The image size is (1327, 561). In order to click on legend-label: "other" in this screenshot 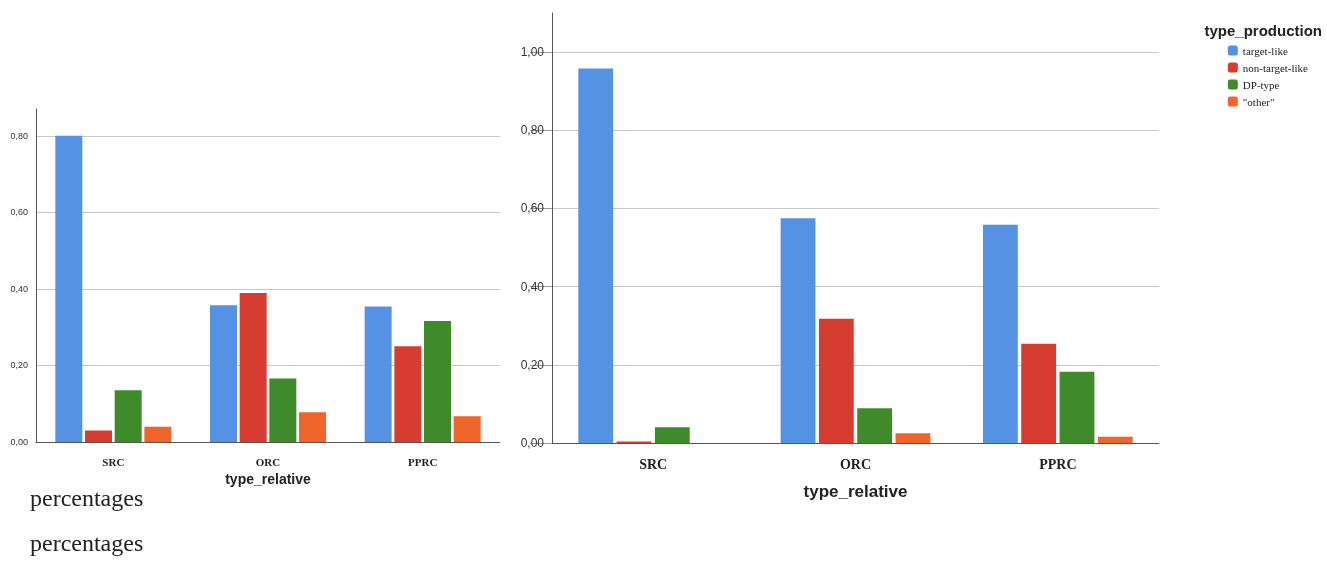, I will do `click(1258, 101)`.